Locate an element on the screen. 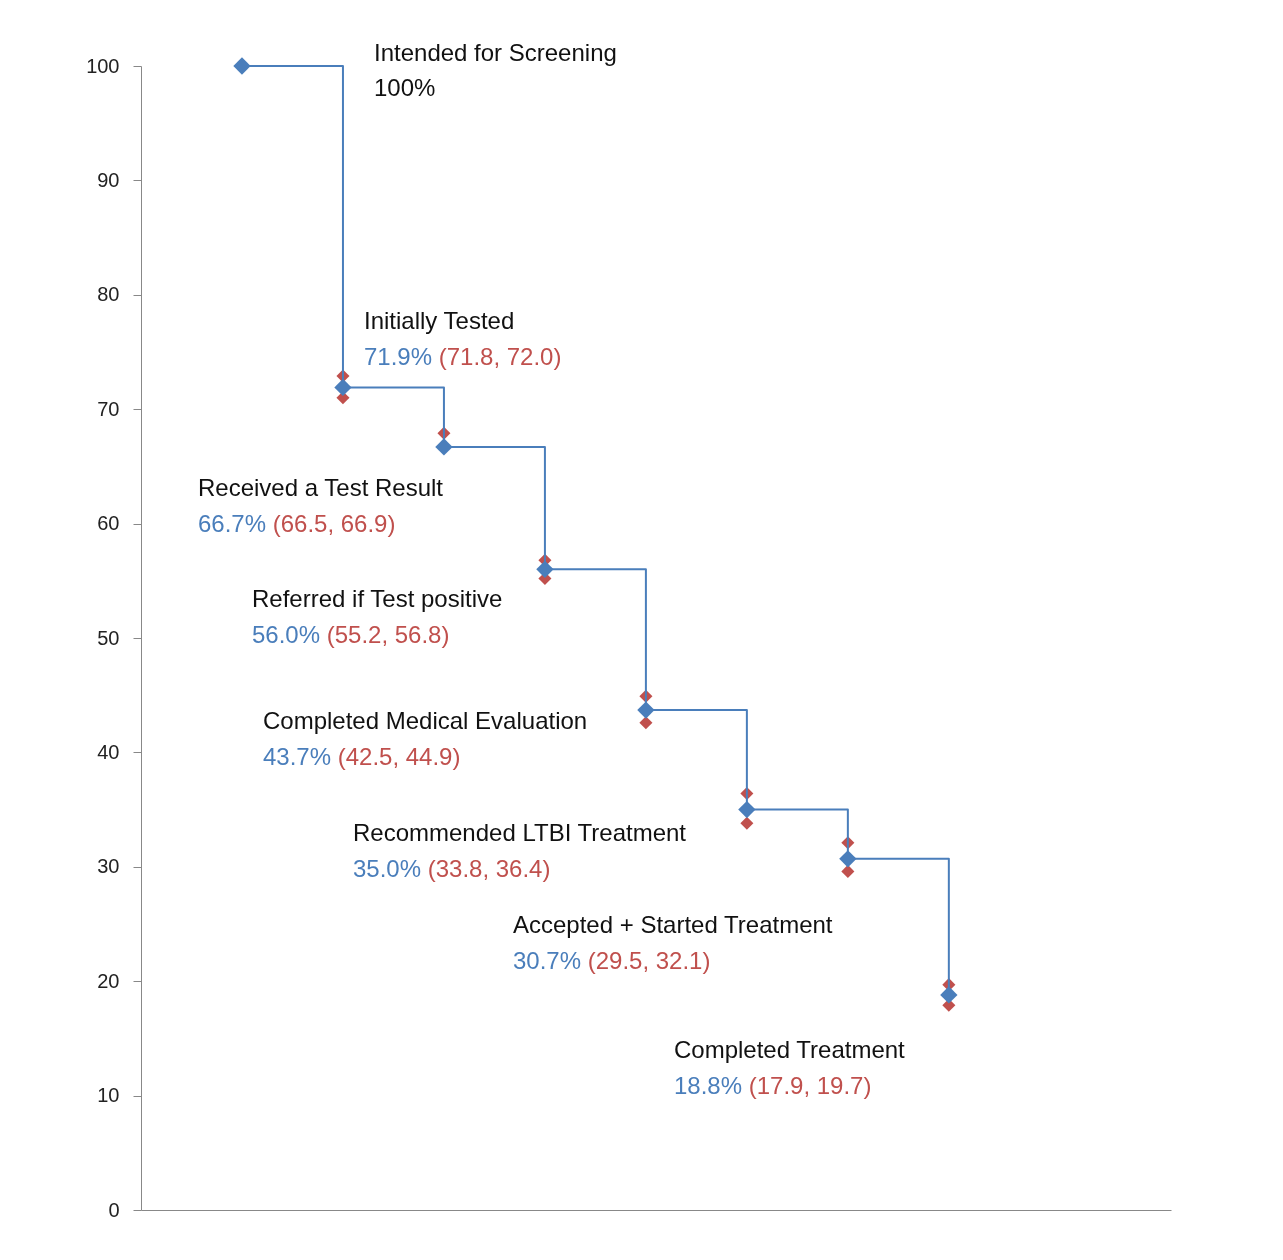 The image size is (1283, 1260). y-tick-label: 30 is located at coordinates (108, 866).